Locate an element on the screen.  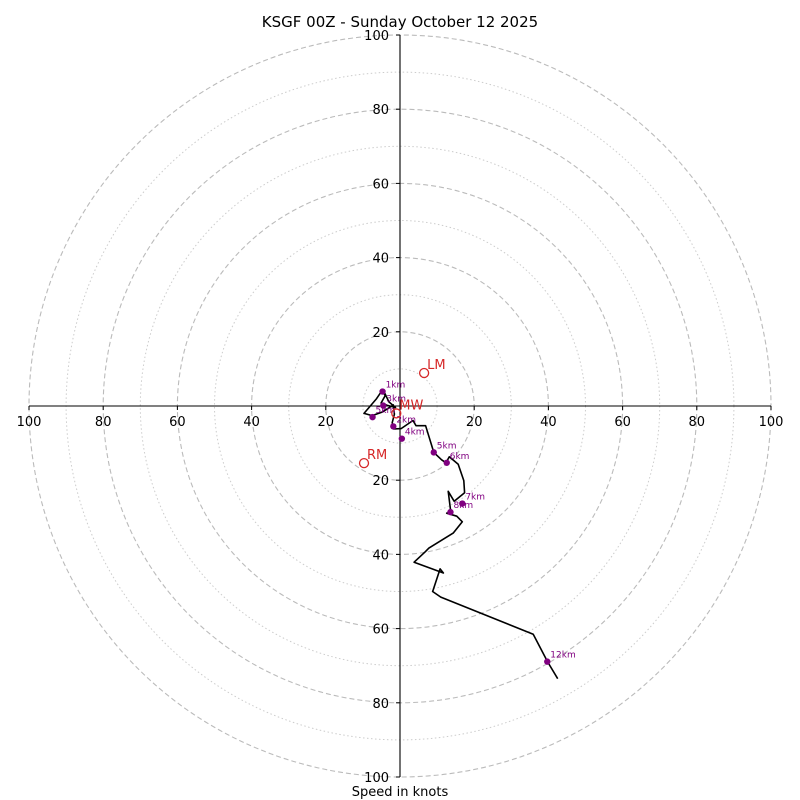
hodograph-trace-line is located at coordinates (461, 534).